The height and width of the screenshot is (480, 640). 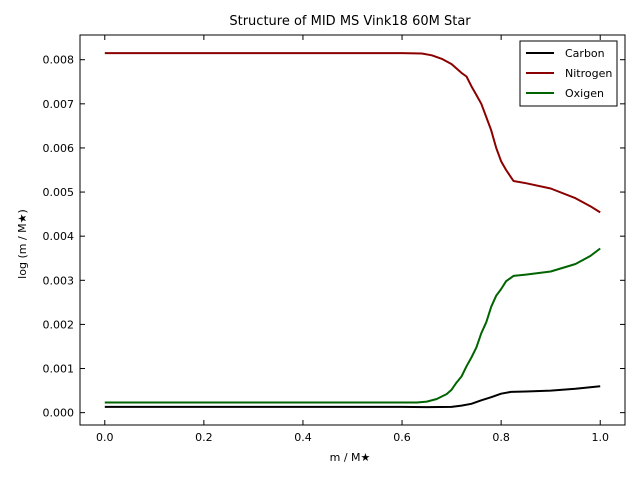 I want to click on legend: Carbon Nitrogen Oxigen, so click(x=568, y=73).